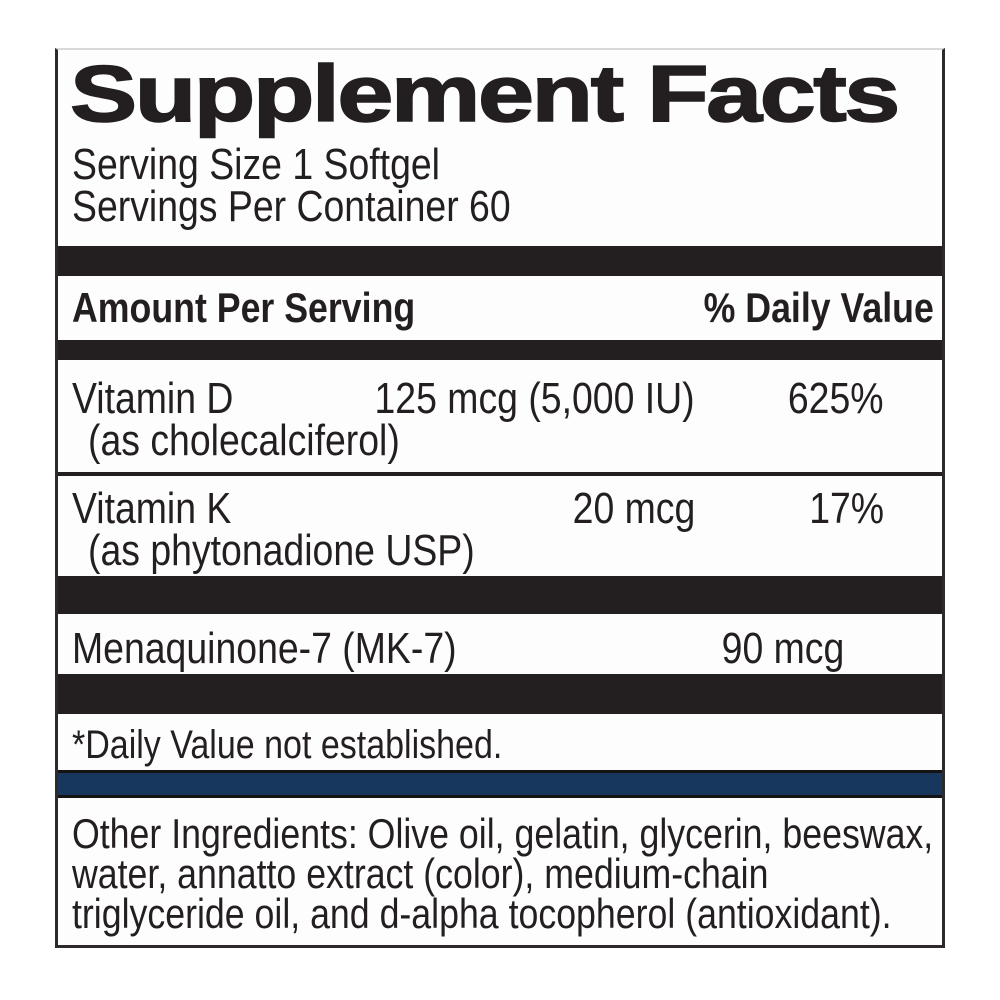 This screenshot has height=1000, width=1000. What do you see at coordinates (287, 745) in the screenshot?
I see `daily-value-footnote: *Daily Value not established.` at bounding box center [287, 745].